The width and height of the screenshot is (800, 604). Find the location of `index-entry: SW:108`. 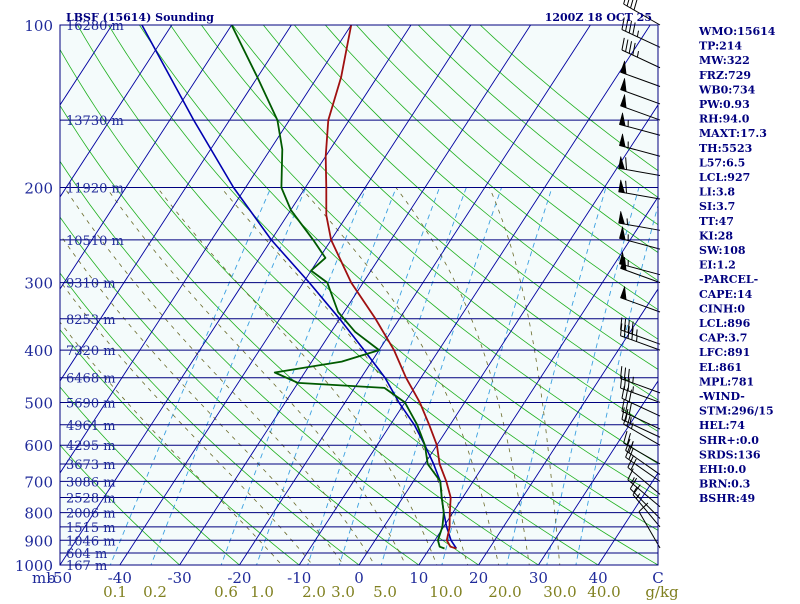

index-entry: SW:108 is located at coordinates (722, 250).